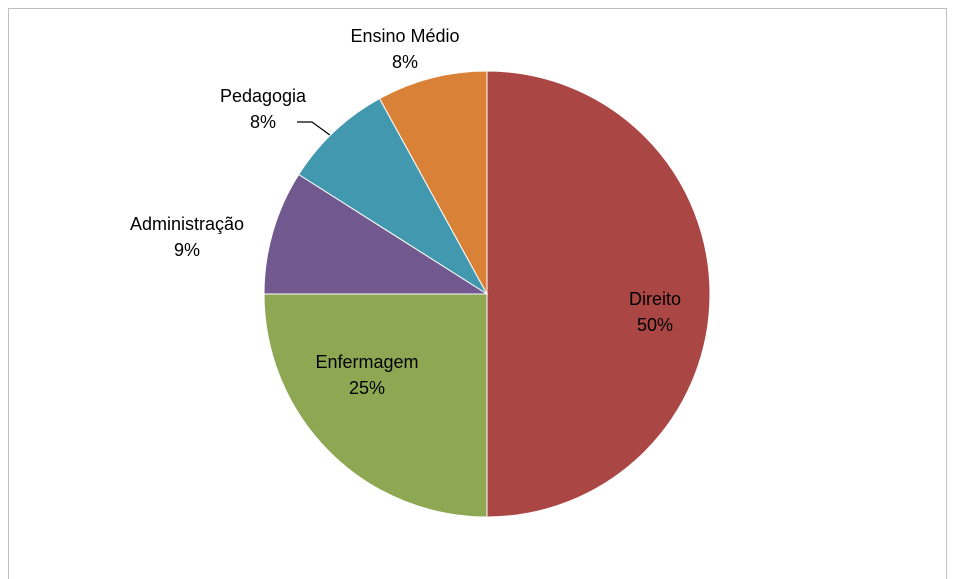 This screenshot has height=579, width=956. What do you see at coordinates (263, 96) in the screenshot?
I see `slice-label: Pedagogia` at bounding box center [263, 96].